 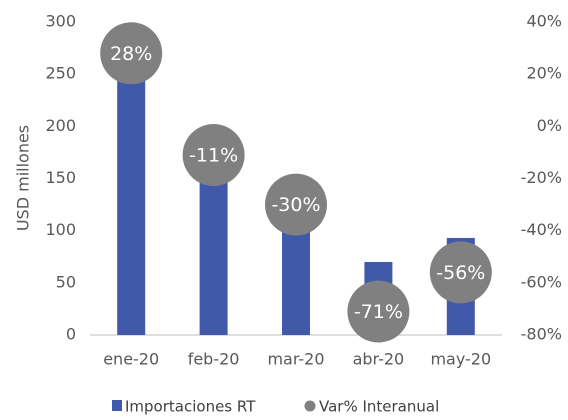 I want to click on y2-tick-label: -60%, so click(x=541, y=281).